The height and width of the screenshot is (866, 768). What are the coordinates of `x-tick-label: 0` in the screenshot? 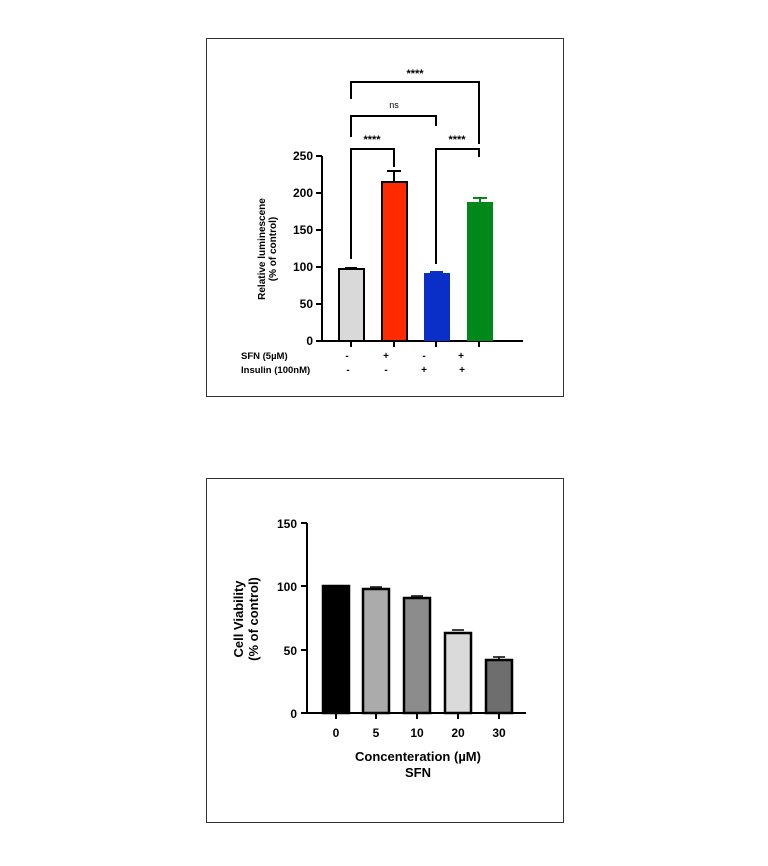 It's located at (336, 733).